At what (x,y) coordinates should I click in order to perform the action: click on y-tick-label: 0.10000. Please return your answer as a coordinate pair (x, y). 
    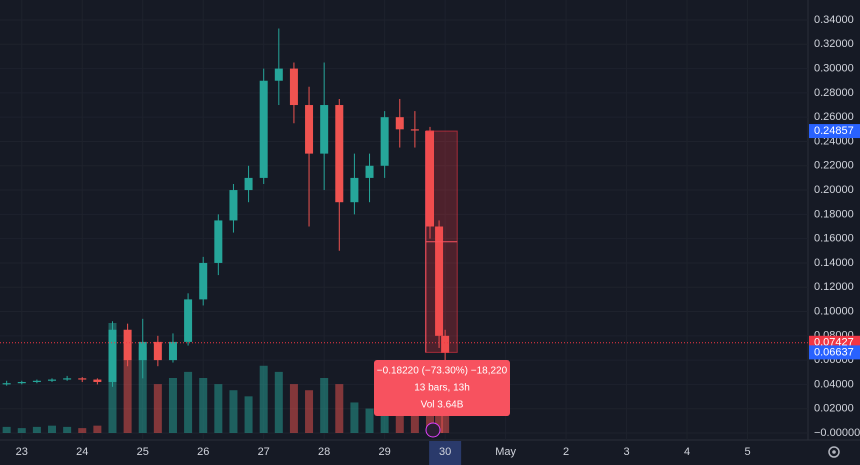
    Looking at the image, I should click on (834, 311).